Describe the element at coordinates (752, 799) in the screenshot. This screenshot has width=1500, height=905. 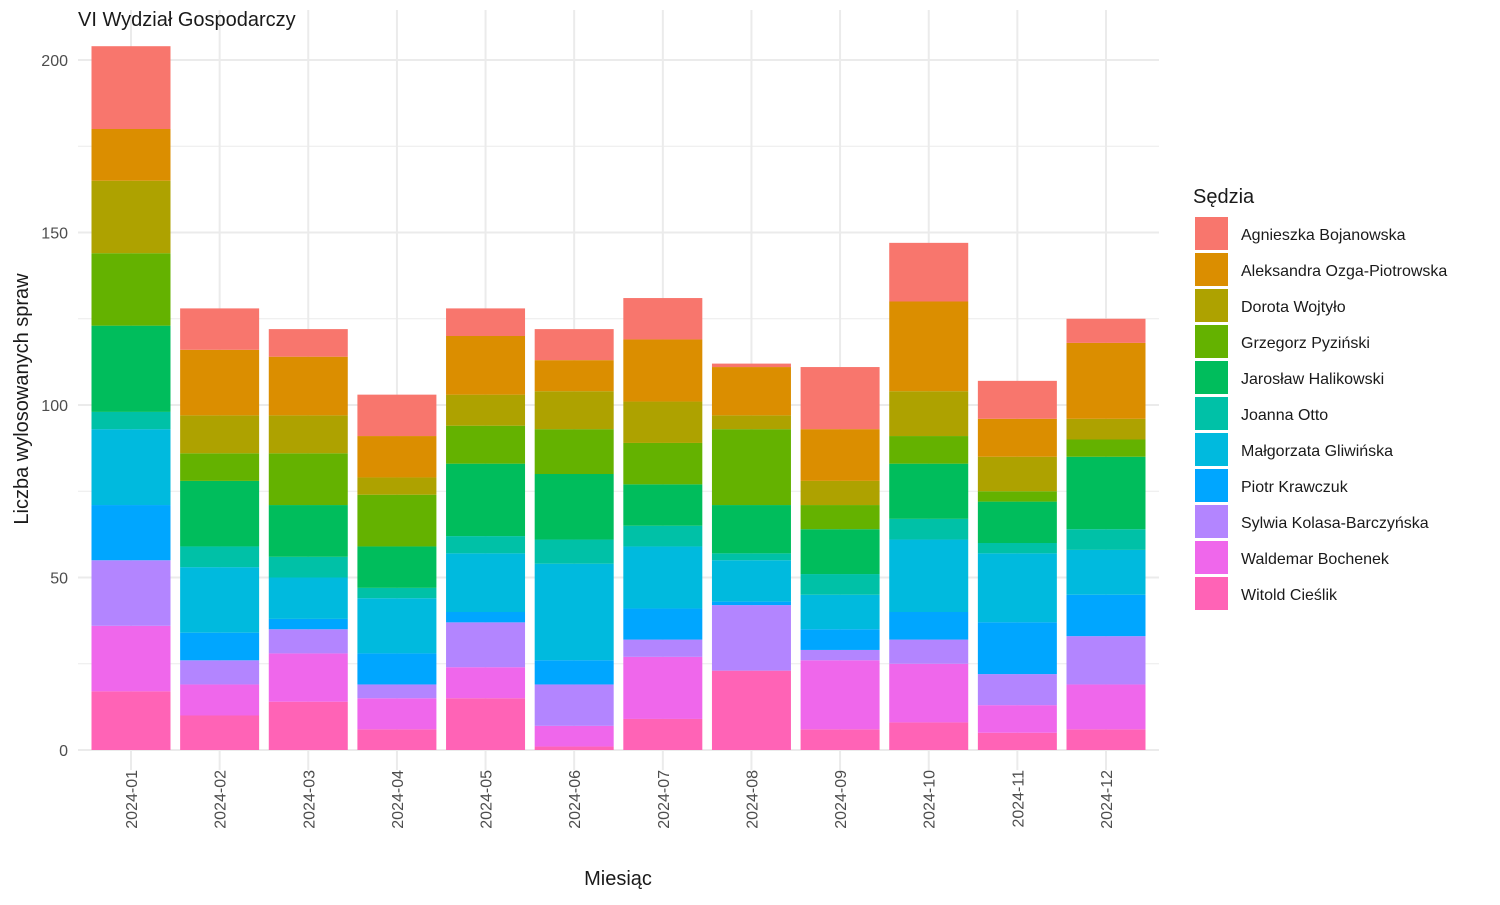
I see `x-tick-label: 2024-08` at that location.